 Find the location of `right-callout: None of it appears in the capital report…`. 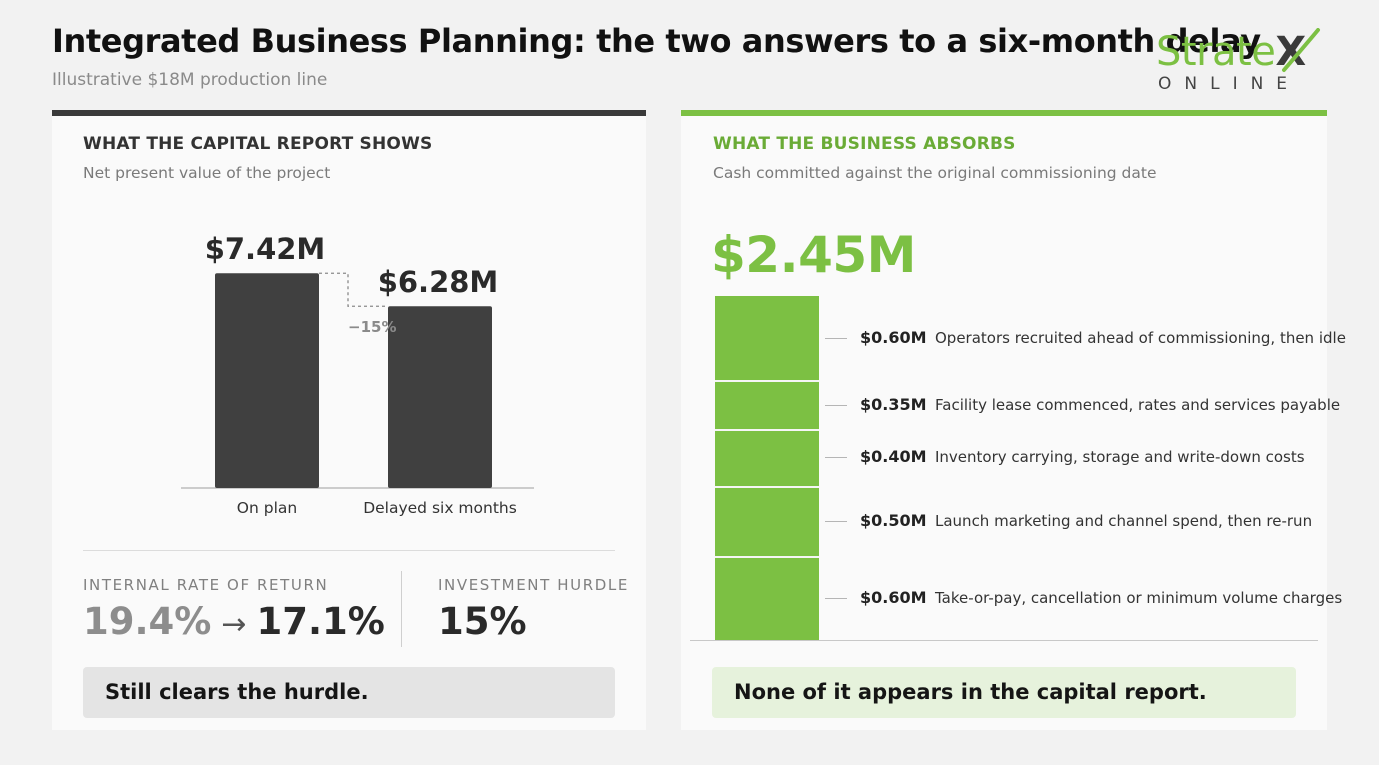

right-callout: None of it appears in the capital report… is located at coordinates (1004, 692).